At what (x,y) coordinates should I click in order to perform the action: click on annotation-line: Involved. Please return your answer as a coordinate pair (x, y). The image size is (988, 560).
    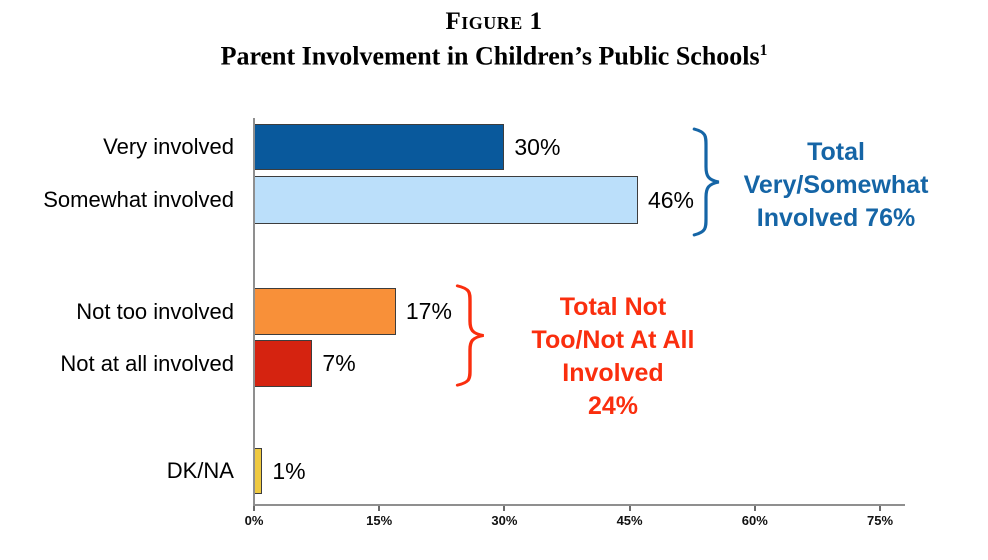
    Looking at the image, I should click on (613, 373).